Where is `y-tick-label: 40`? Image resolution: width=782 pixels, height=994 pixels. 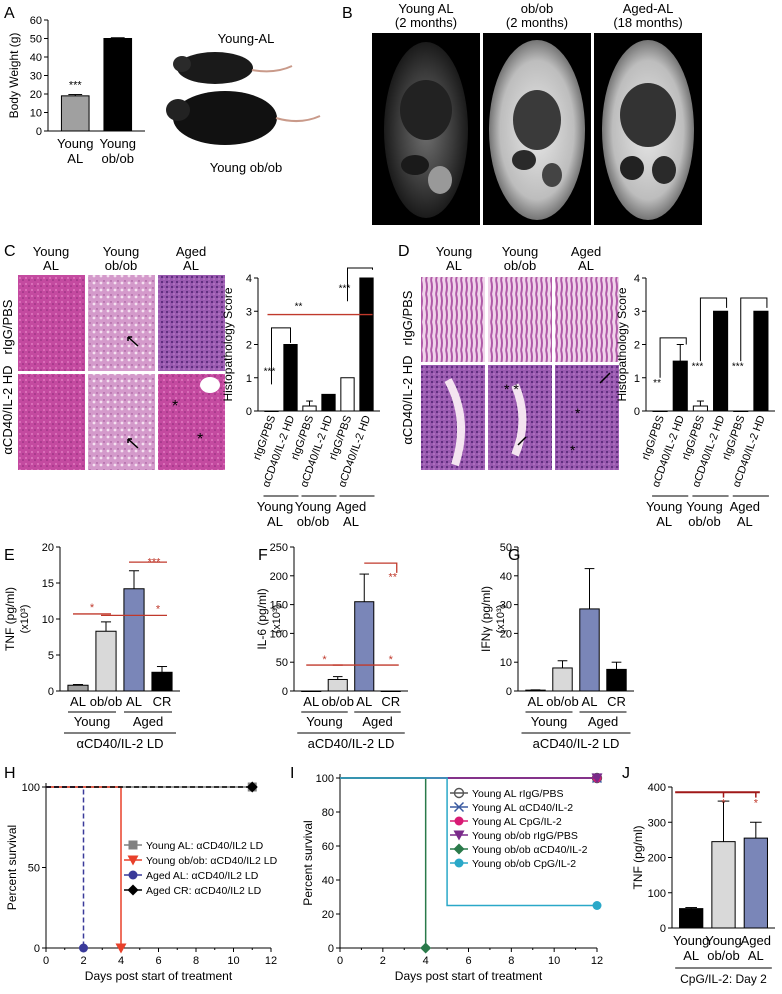
y-tick-label: 40 is located at coordinates (506, 577).